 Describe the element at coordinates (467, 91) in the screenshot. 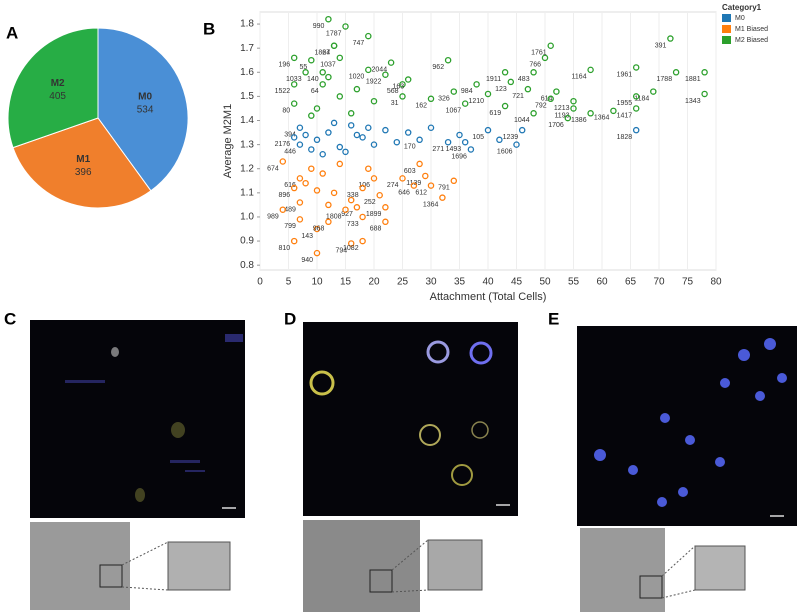

I see `point-label: 984` at that location.